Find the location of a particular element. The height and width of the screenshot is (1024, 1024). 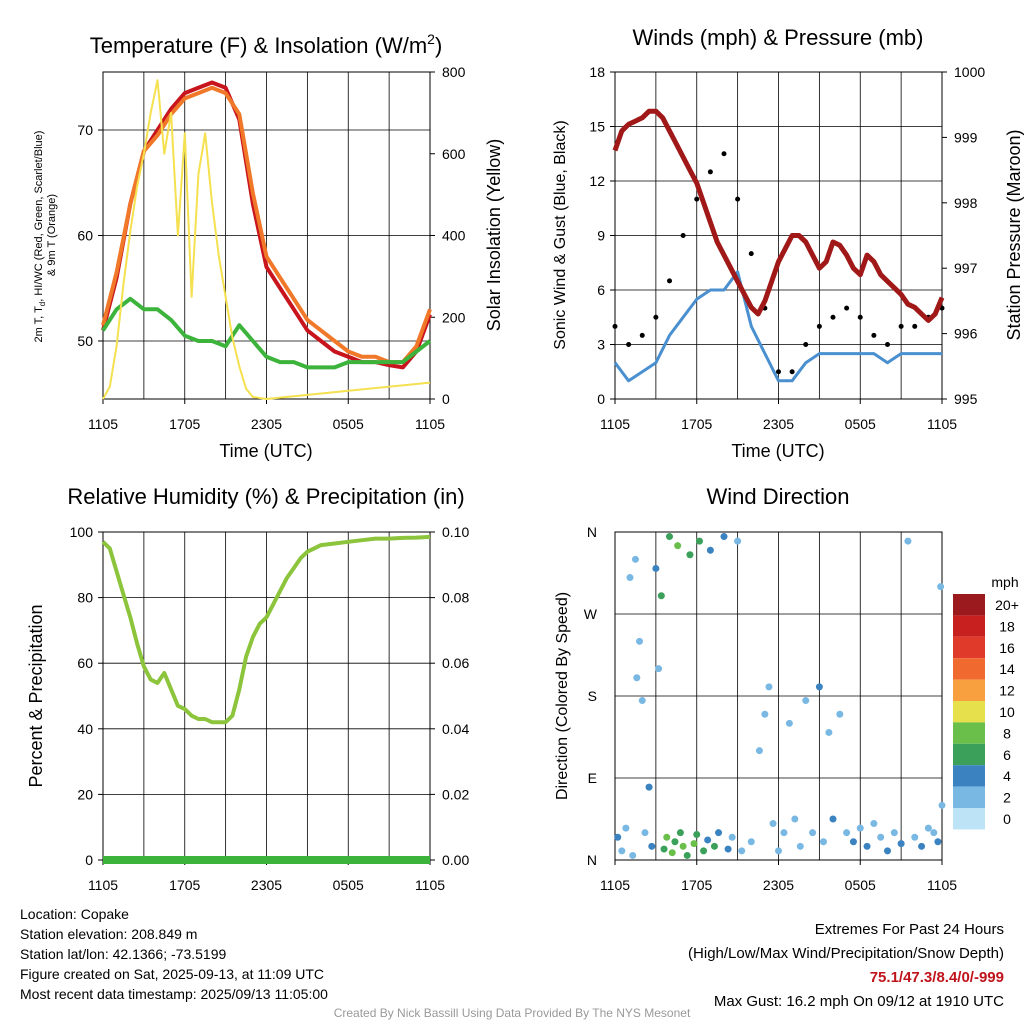

legend-label: 8 is located at coordinates (1007, 733).